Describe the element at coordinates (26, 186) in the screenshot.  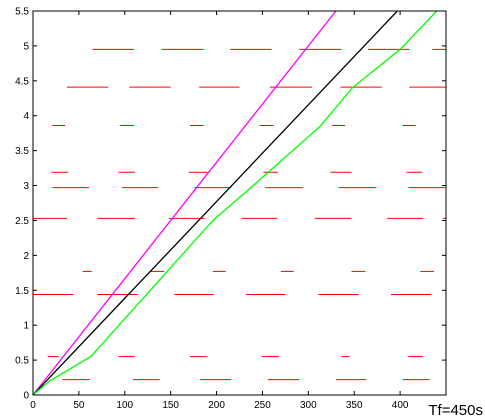
I see `y-tick-label: 3` at that location.